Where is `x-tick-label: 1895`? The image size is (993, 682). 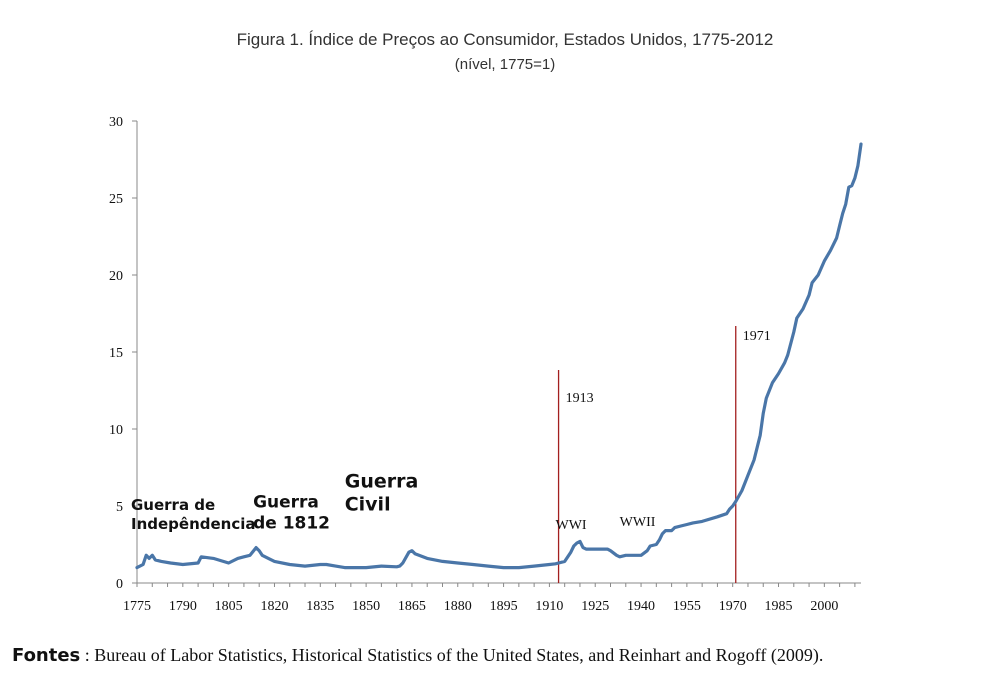 x-tick-label: 1895 is located at coordinates (504, 606).